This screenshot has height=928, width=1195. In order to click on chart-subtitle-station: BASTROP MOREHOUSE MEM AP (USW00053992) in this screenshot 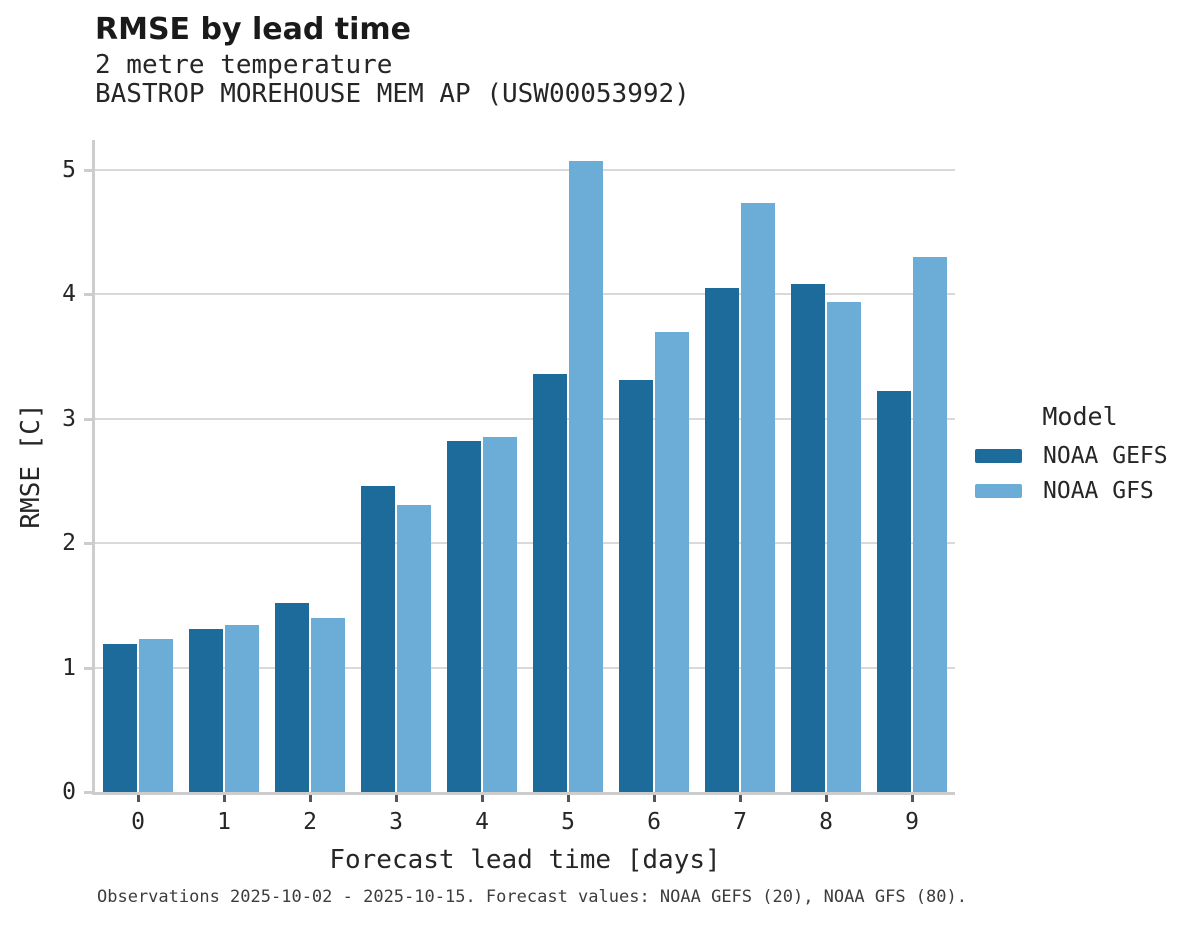, I will do `click(392, 94)`.